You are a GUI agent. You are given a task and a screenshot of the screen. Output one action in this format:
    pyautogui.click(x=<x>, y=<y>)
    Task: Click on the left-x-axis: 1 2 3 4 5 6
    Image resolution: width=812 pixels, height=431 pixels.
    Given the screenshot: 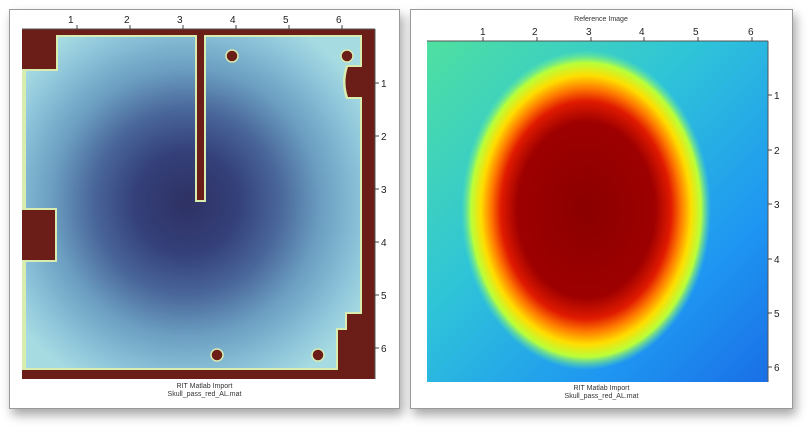 What is the action you would take?
    pyautogui.click(x=205, y=22)
    